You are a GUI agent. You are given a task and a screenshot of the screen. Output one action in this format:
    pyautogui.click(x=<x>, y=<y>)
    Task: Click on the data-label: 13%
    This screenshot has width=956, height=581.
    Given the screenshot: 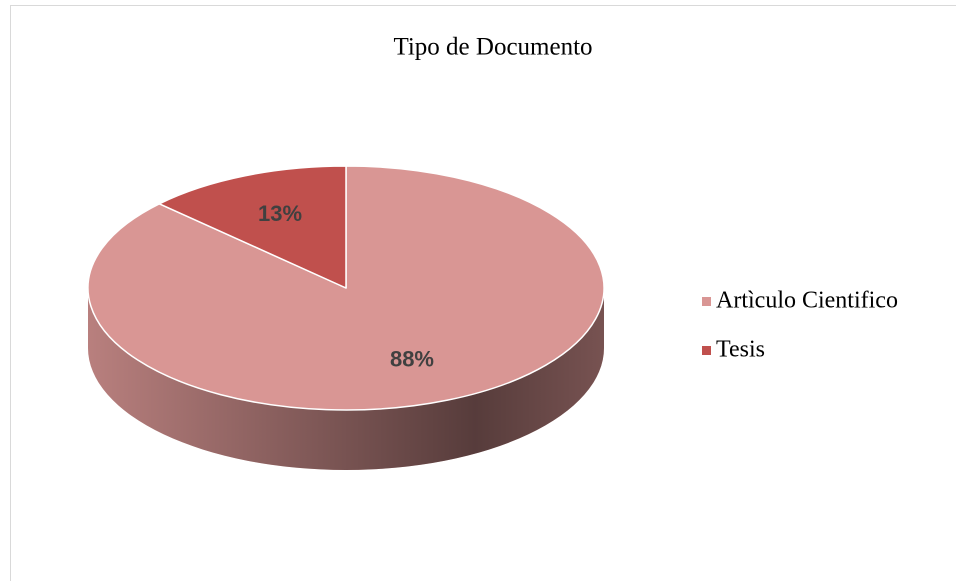 What is the action you would take?
    pyautogui.click(x=280, y=213)
    